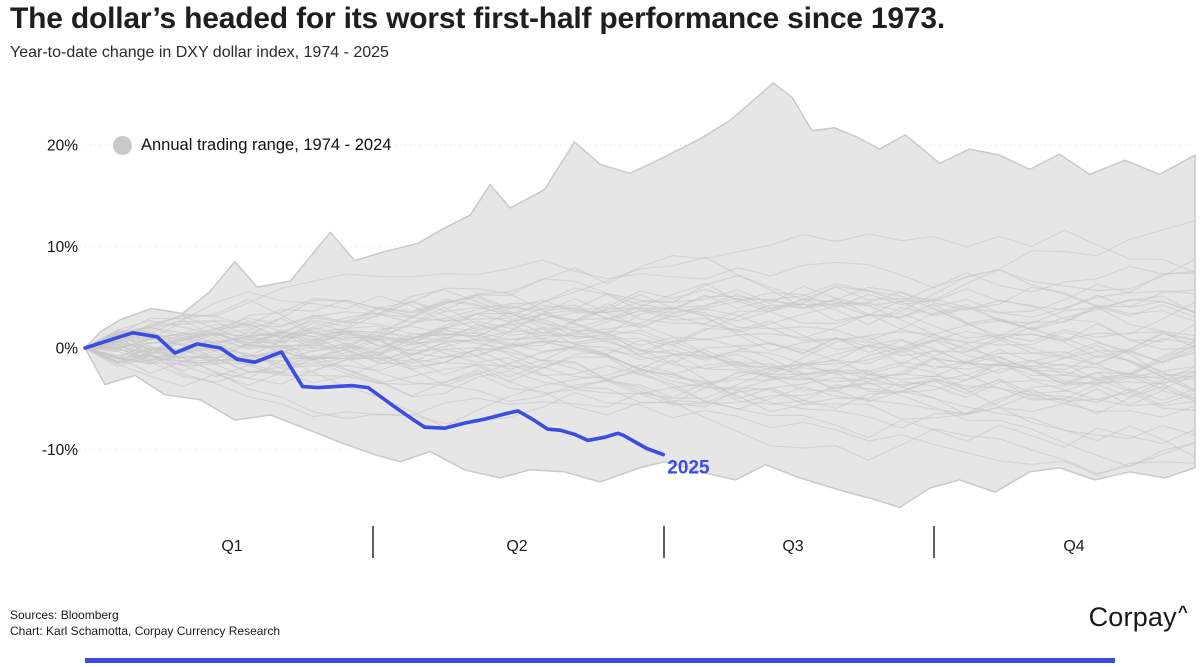 The width and height of the screenshot is (1200, 667). Describe the element at coordinates (688, 468) in the screenshot. I see `line-2025-label: 2025` at that location.